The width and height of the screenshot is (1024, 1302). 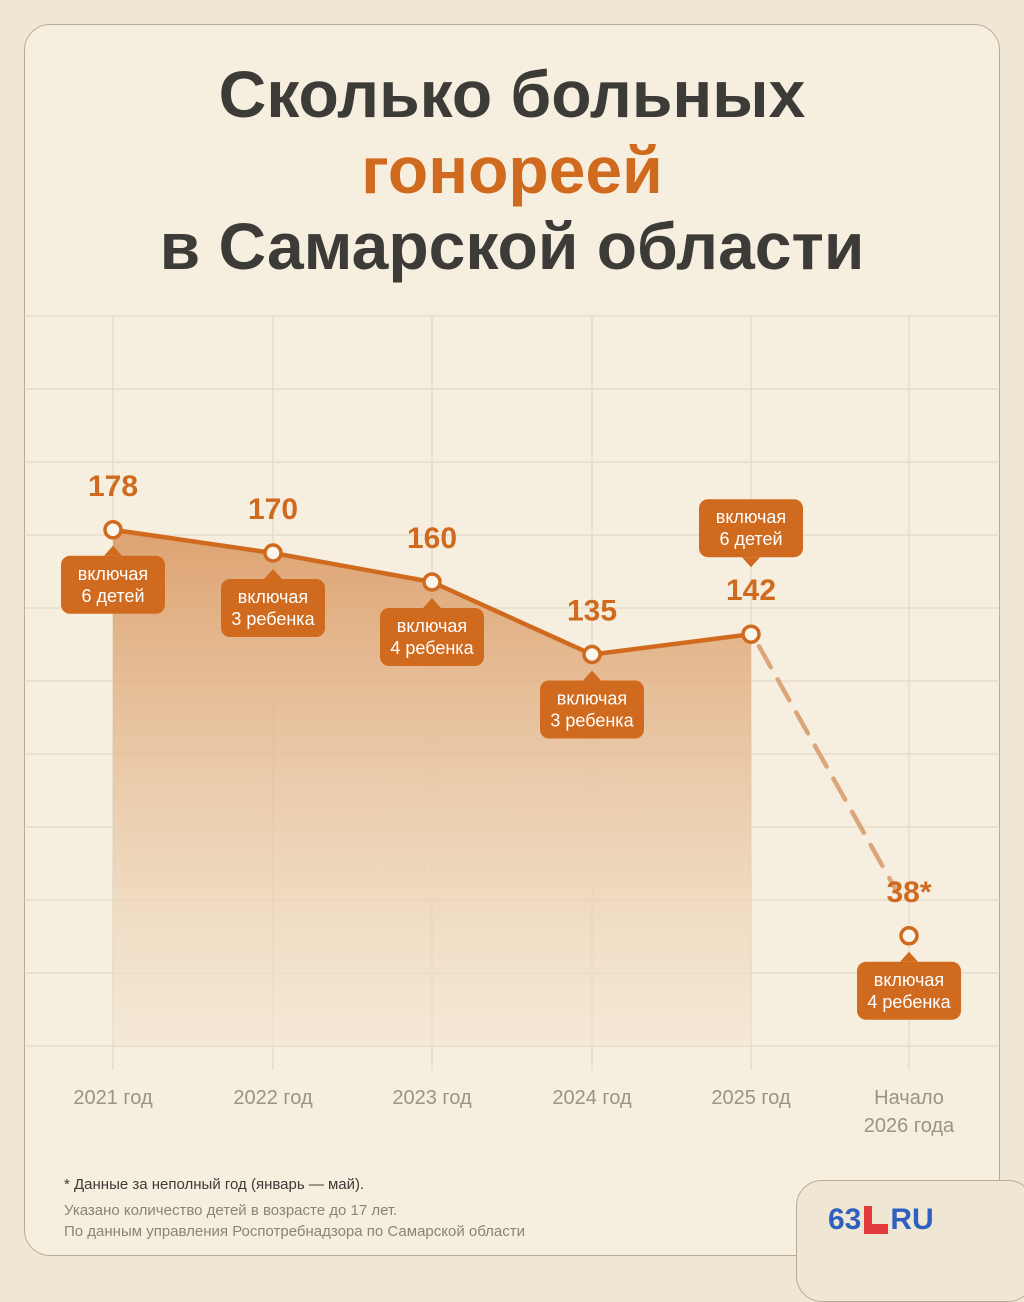 What do you see at coordinates (432, 538) in the screenshot?
I see `data-label: 160` at bounding box center [432, 538].